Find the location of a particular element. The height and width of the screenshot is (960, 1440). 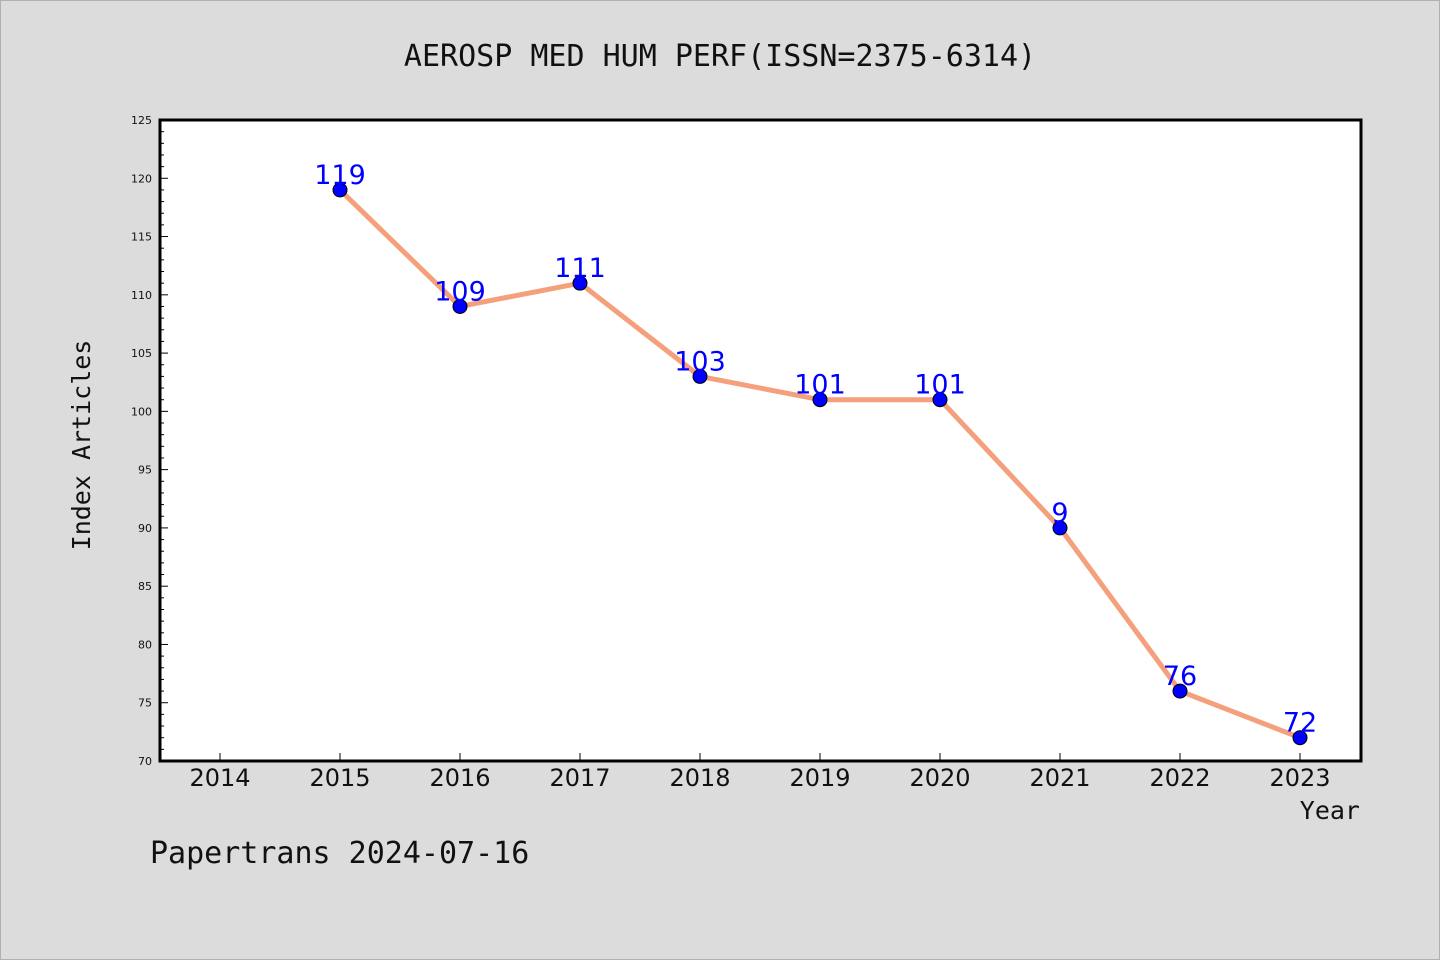

footer-watermark: Papertrans 2024-07-16 is located at coordinates (339, 853).